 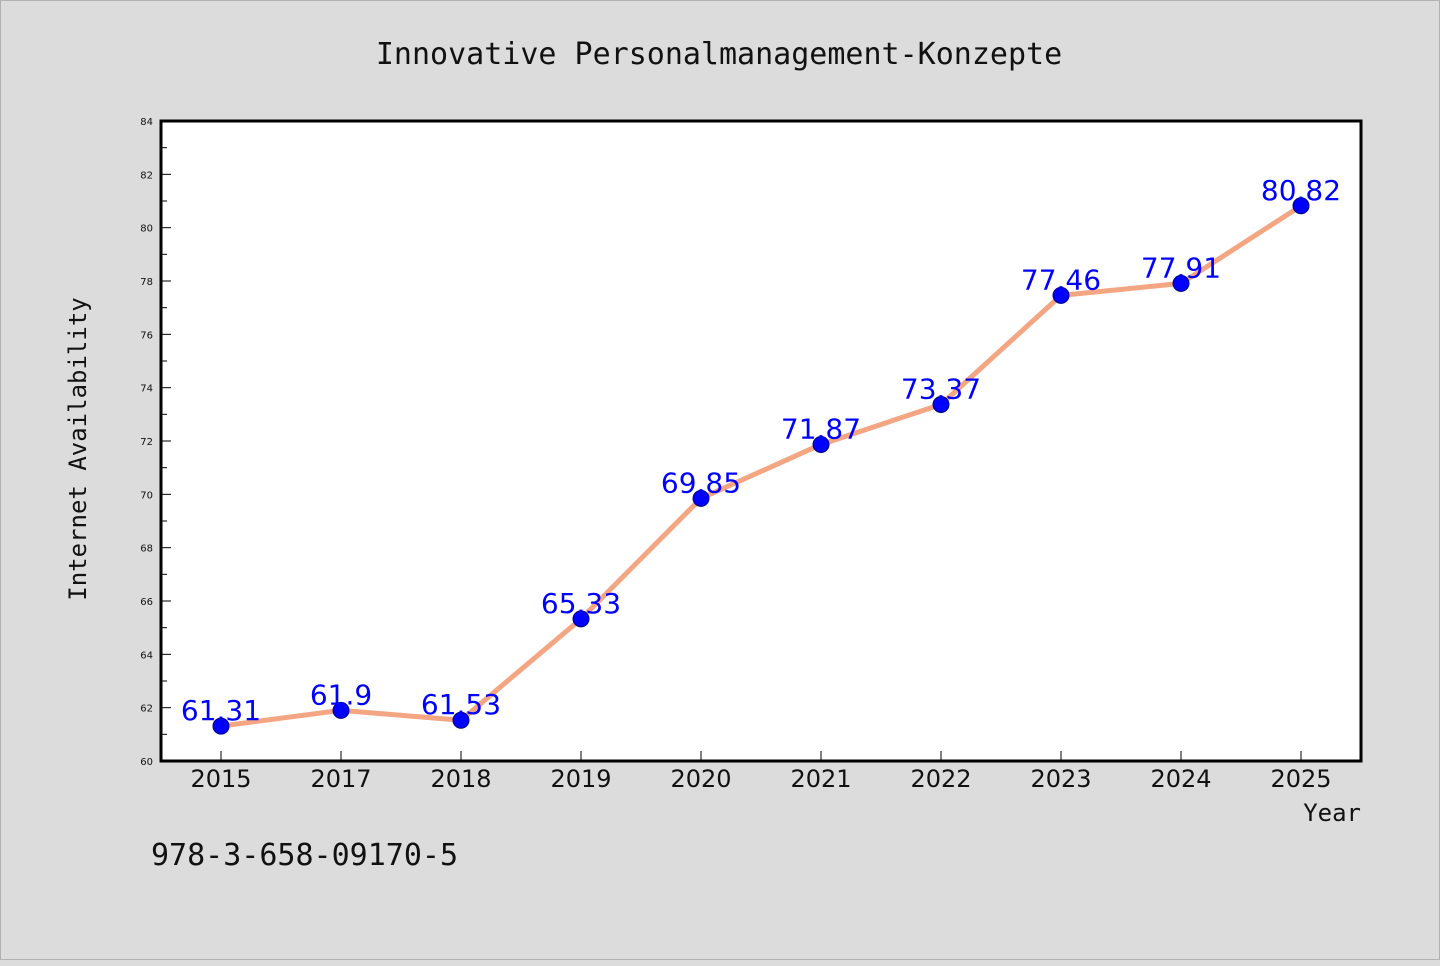 What do you see at coordinates (701, 482) in the screenshot?
I see `data-label: 69.85` at bounding box center [701, 482].